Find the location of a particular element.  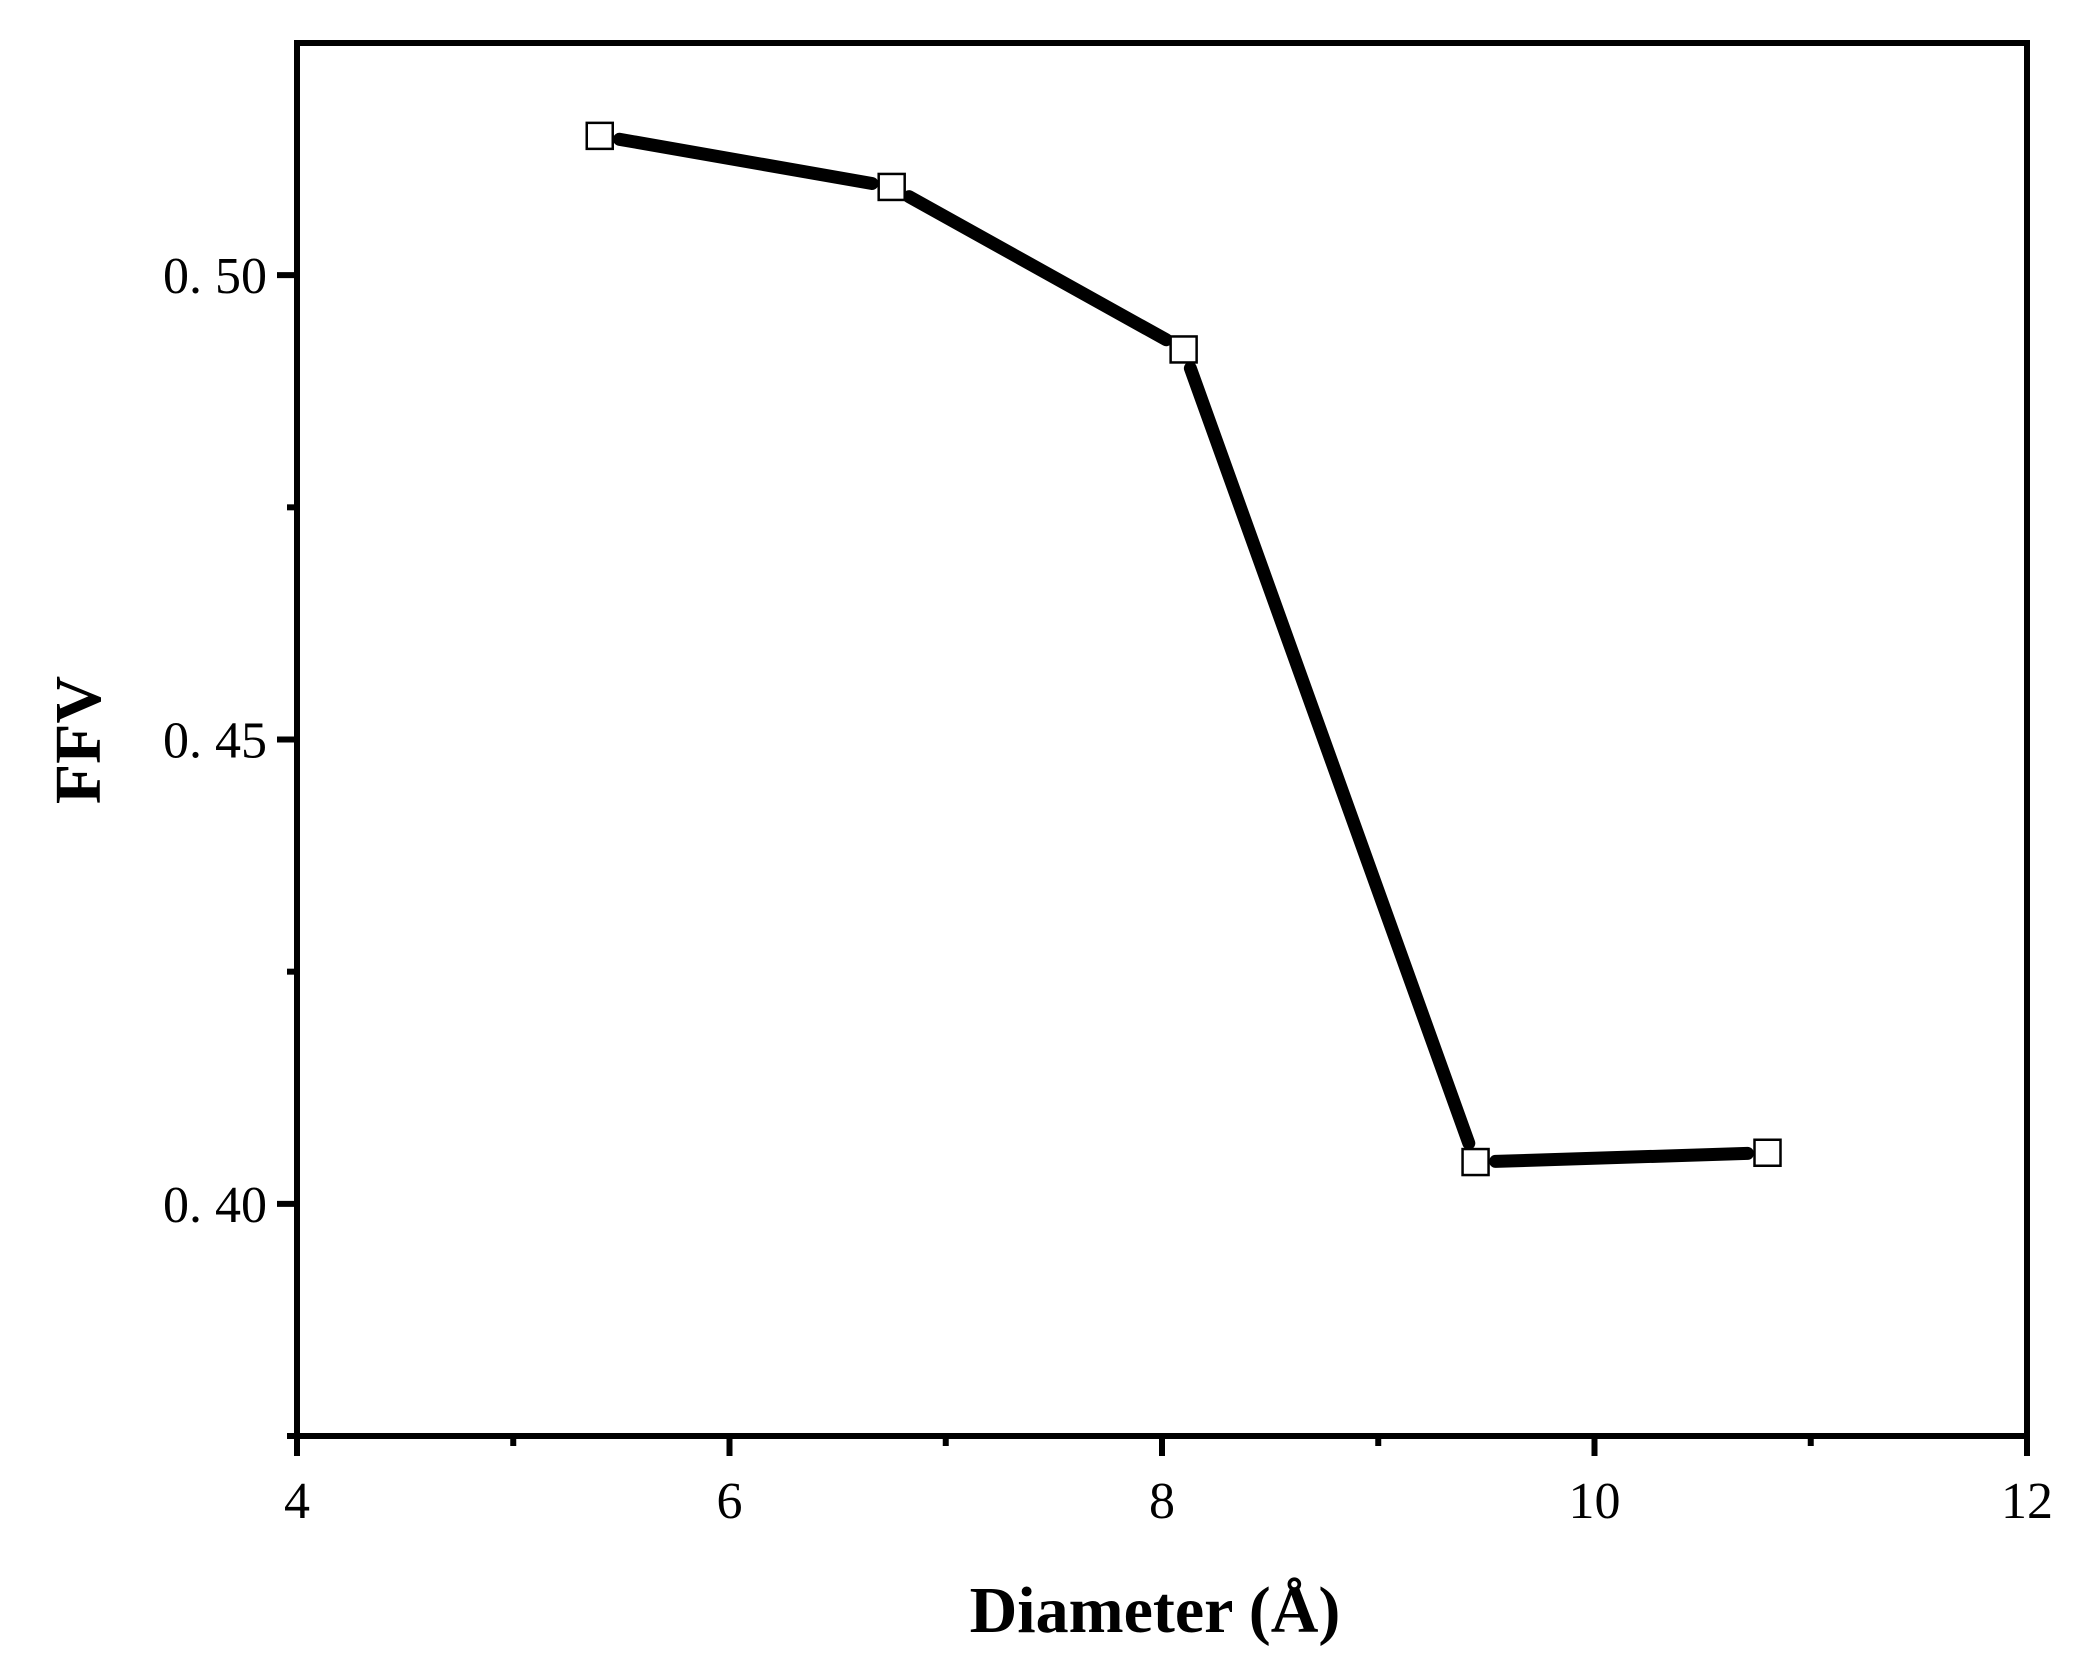

x-tick-label: 6 is located at coordinates (730, 1501).